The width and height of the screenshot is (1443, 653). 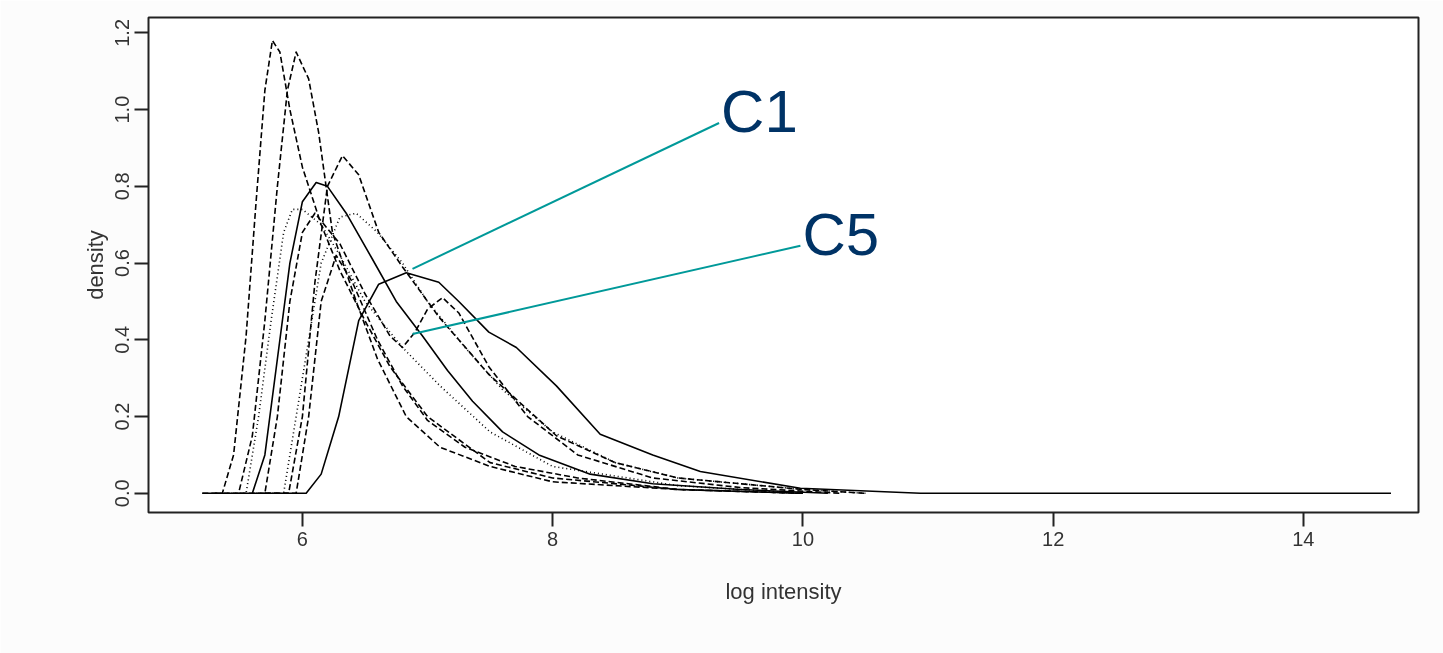 What do you see at coordinates (783, 591) in the screenshot?
I see `x-axis-title: log intensity` at bounding box center [783, 591].